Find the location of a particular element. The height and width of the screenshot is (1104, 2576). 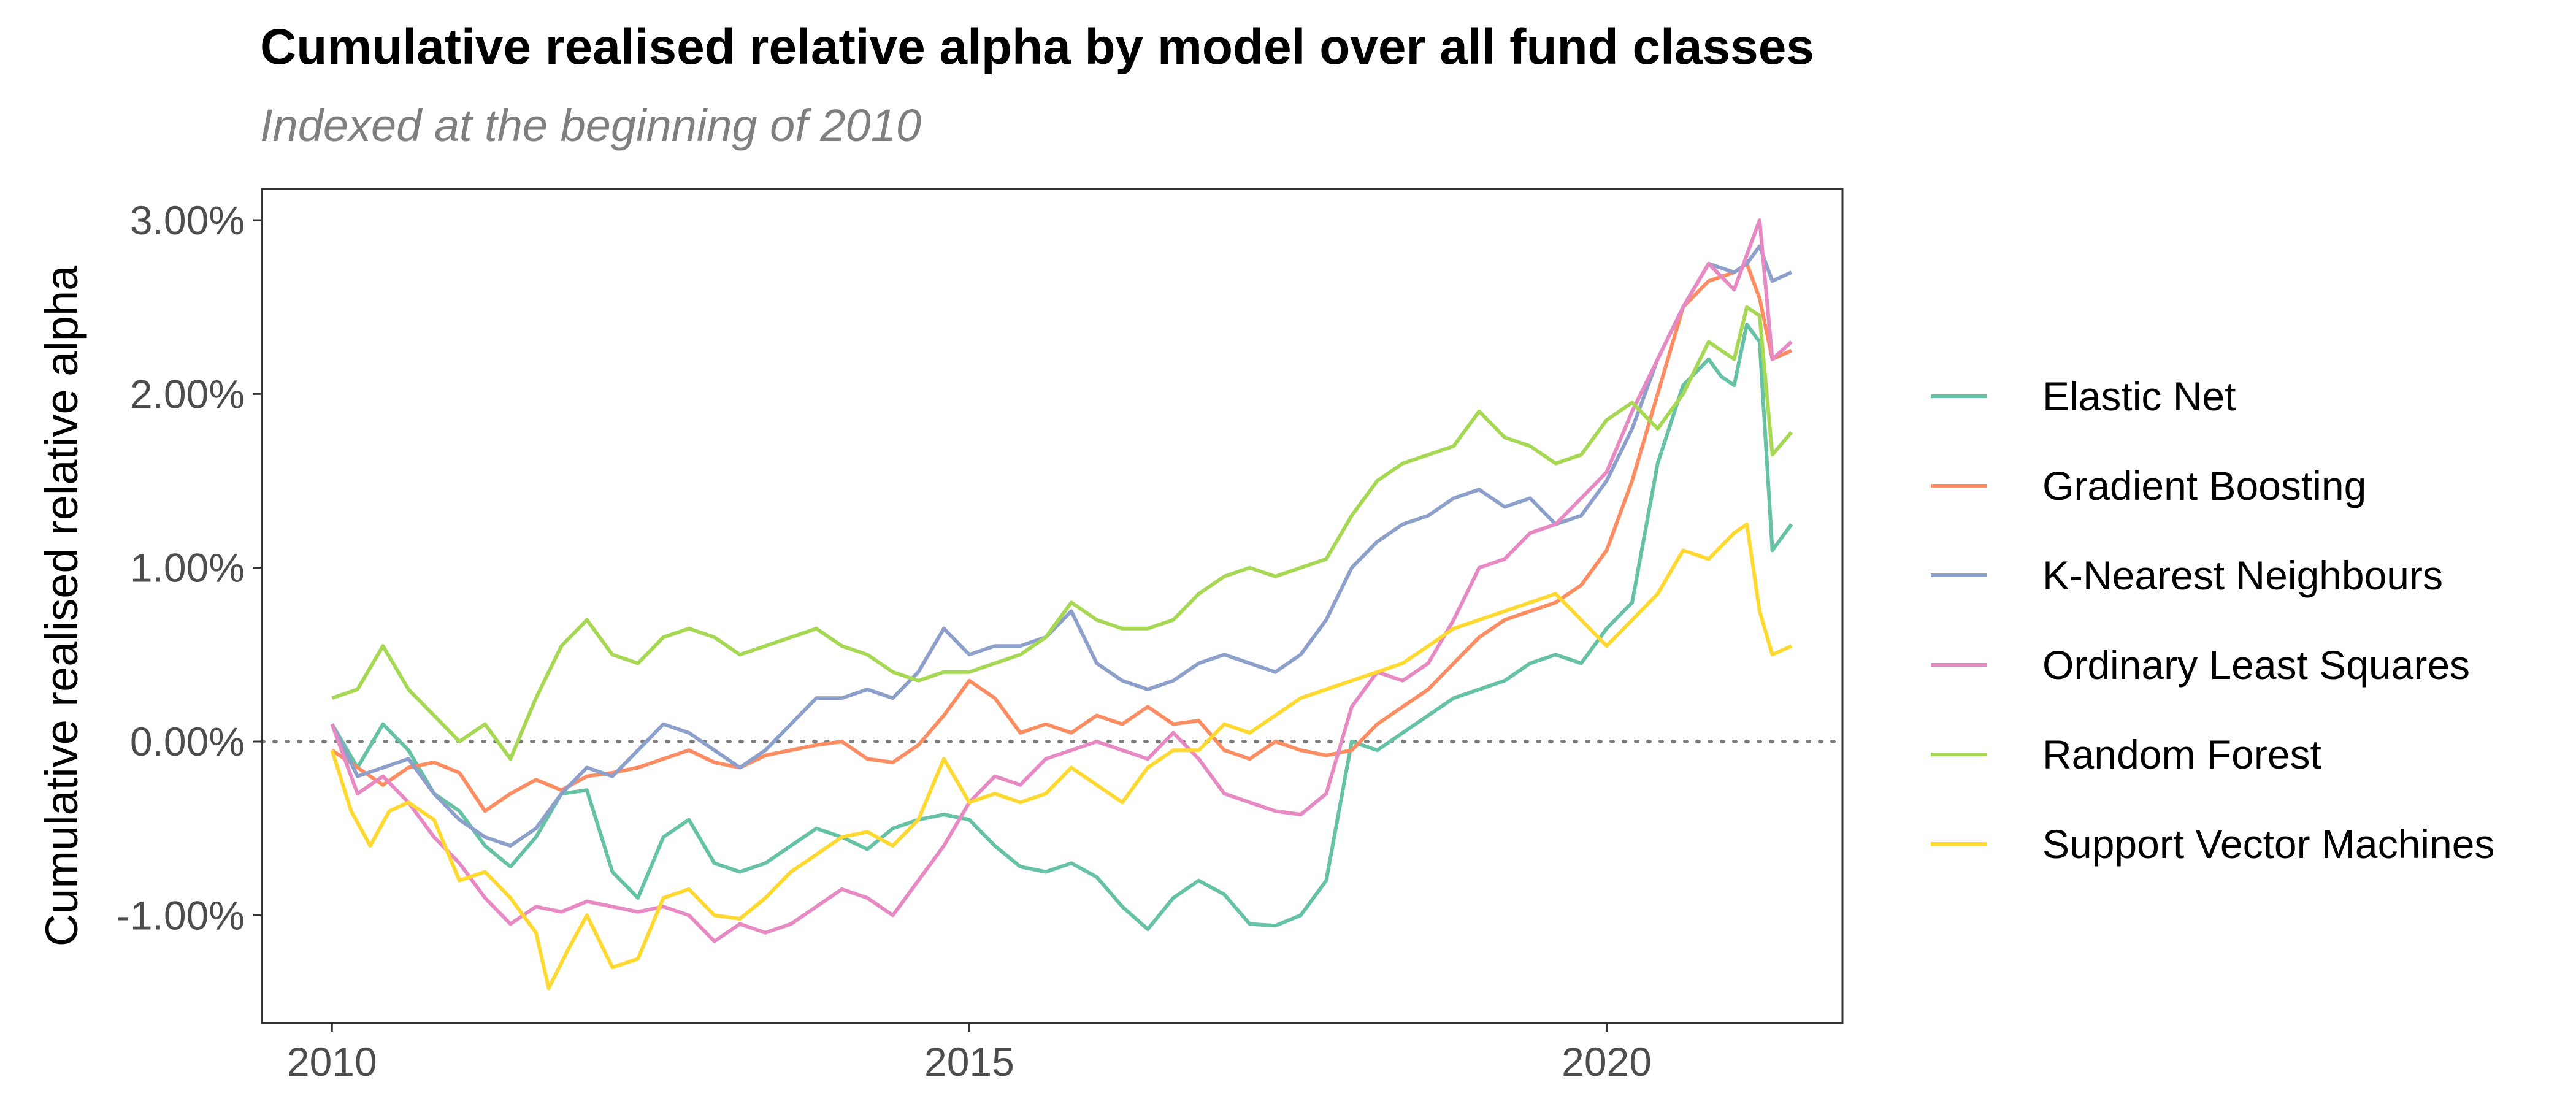

y-tick-label: 3.00% is located at coordinates (187, 220).